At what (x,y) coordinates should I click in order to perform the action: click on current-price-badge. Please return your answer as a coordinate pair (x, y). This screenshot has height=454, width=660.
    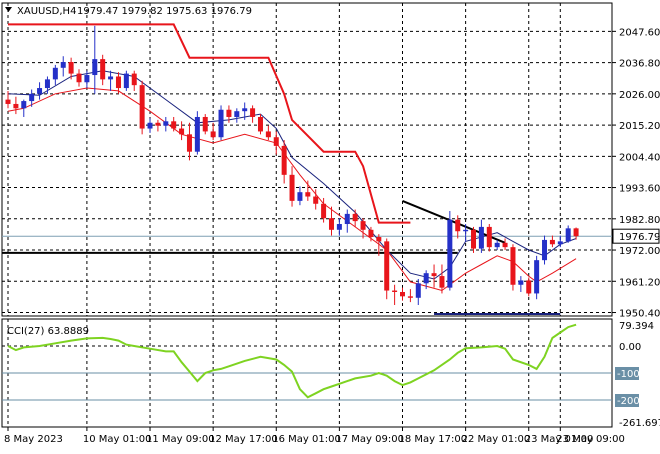
    Looking at the image, I should click on (636, 236).